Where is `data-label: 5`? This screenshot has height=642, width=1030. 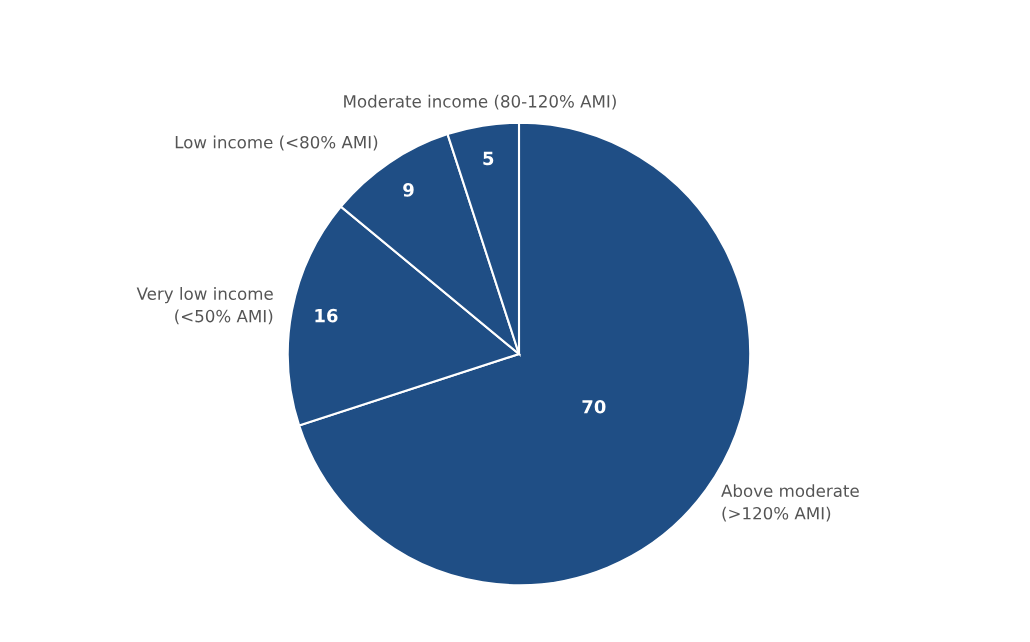 data-label: 5 is located at coordinates (488, 158).